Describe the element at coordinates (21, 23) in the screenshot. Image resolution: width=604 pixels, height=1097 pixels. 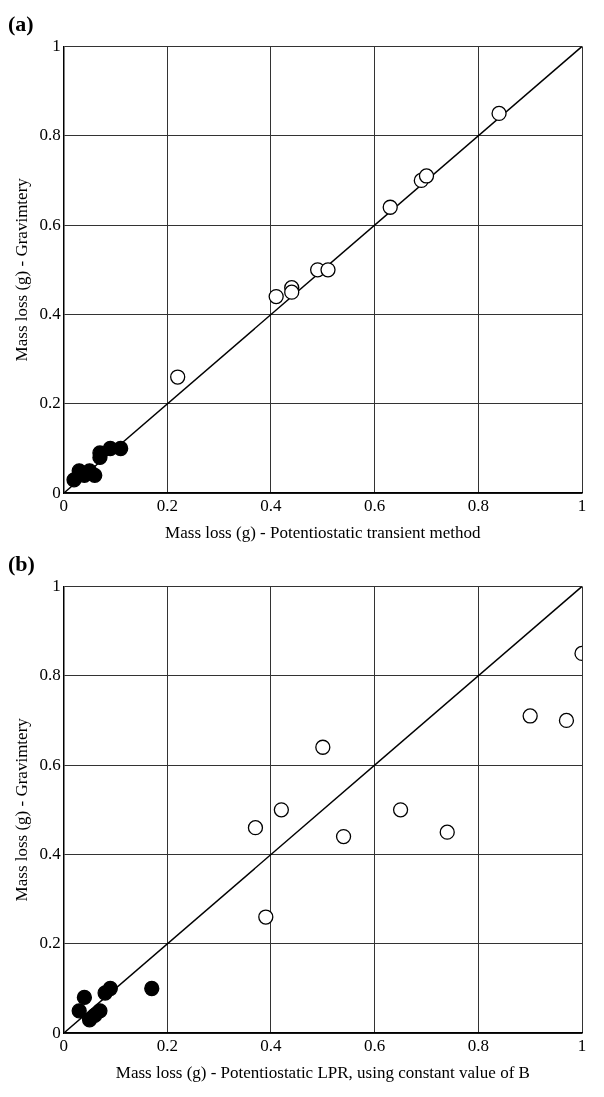
I see `chart-title: (a)` at that location.